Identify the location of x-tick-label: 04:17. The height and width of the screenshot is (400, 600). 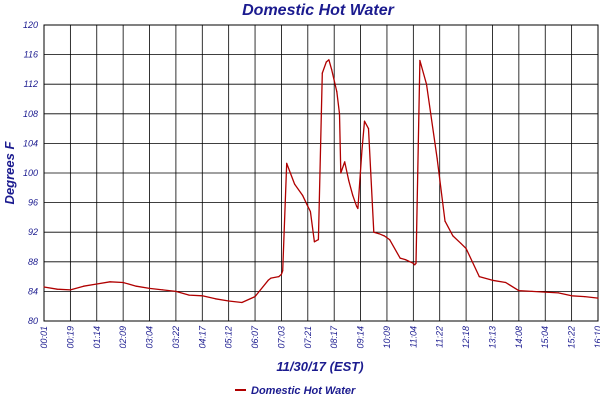
(202, 337).